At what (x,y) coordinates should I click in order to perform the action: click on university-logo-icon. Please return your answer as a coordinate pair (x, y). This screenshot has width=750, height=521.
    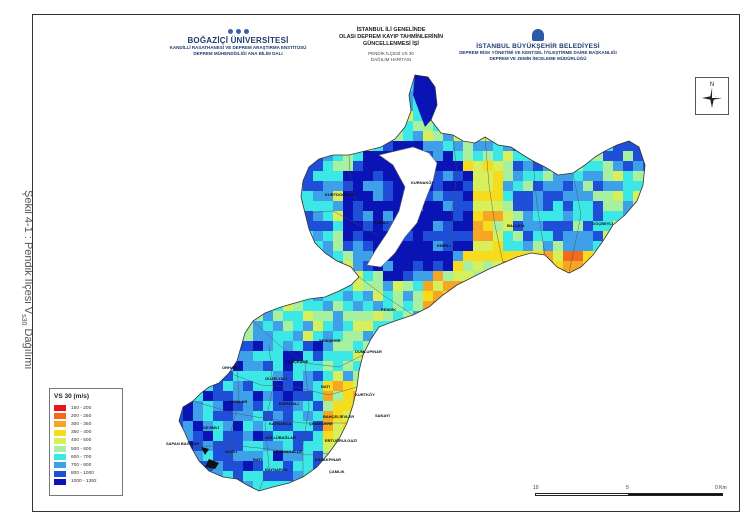
    Looking at the image, I should click on (238, 31).